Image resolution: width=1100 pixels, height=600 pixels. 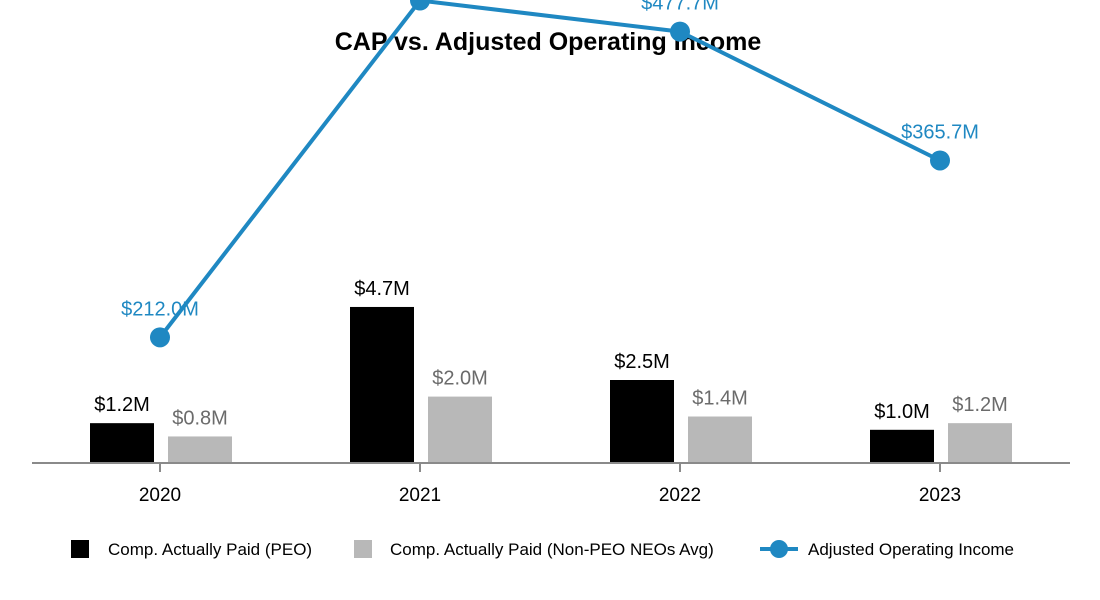 I want to click on bar-peo-2023, so click(x=902, y=446).